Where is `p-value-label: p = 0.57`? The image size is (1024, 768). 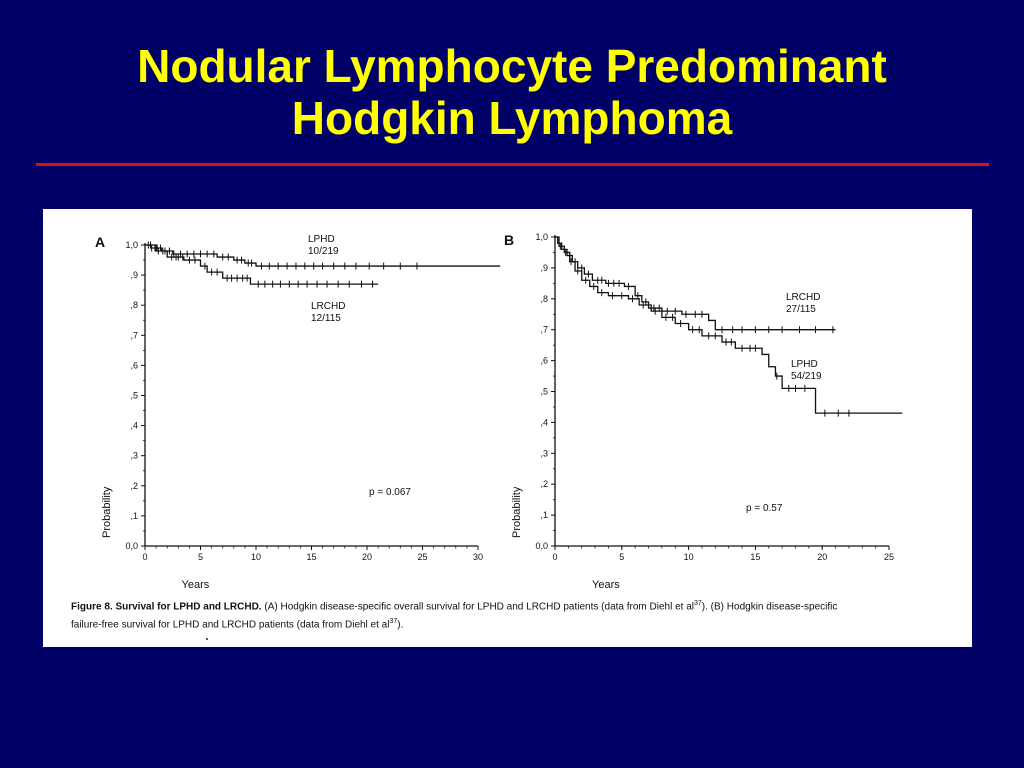 p-value-label: p = 0.57 is located at coordinates (764, 508).